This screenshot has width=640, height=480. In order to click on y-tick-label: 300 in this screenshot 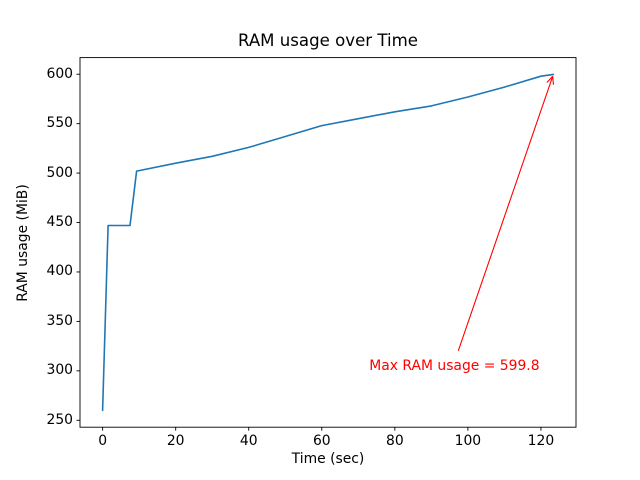, I will do `click(59, 370)`.